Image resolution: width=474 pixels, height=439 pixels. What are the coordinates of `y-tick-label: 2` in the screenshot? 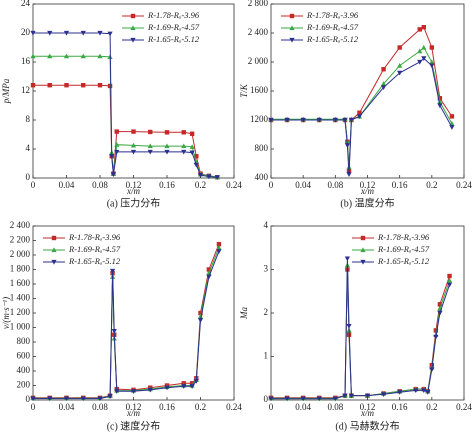 It's located at (266, 312).